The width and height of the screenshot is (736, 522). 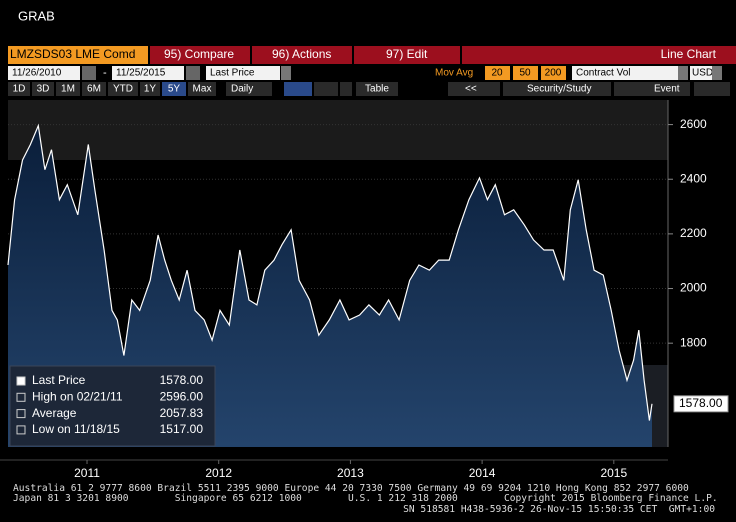 What do you see at coordinates (693, 178) in the screenshot?
I see `y-tick-label: 2400` at bounding box center [693, 178].